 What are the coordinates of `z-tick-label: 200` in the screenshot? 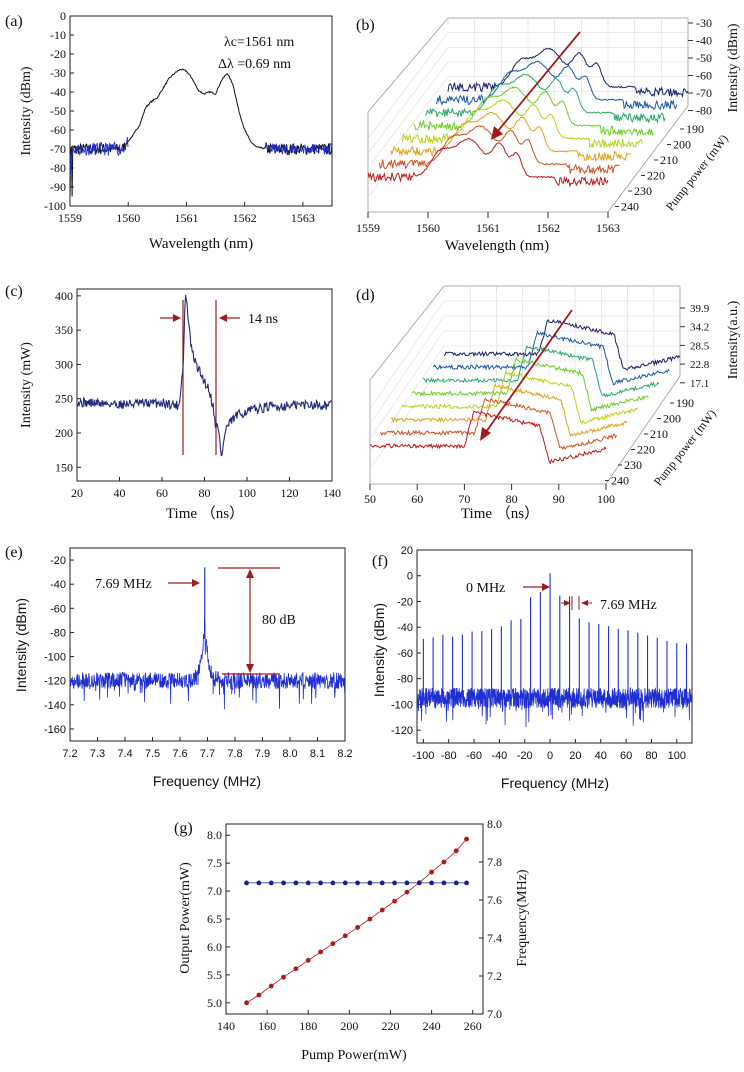 It's located at (672, 419).